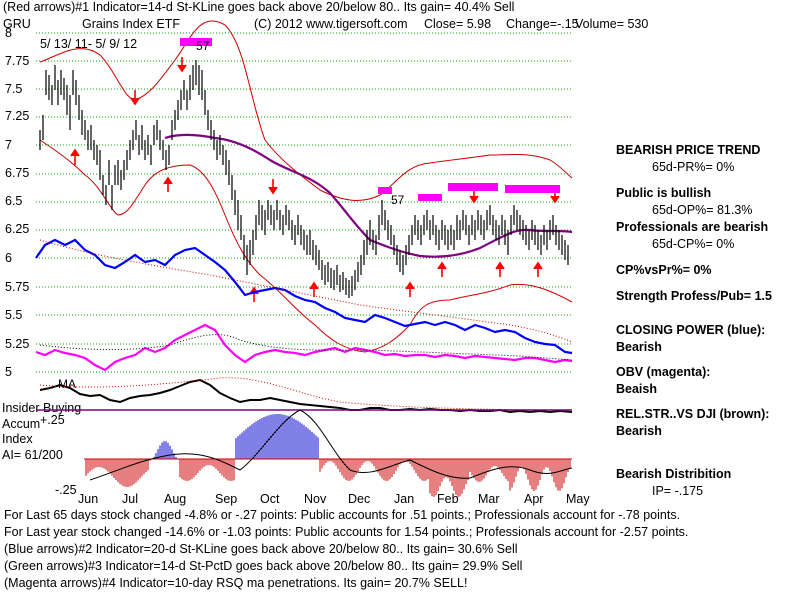 The width and height of the screenshot is (800, 600). I want to click on accum-tick: -.25, so click(66, 490).